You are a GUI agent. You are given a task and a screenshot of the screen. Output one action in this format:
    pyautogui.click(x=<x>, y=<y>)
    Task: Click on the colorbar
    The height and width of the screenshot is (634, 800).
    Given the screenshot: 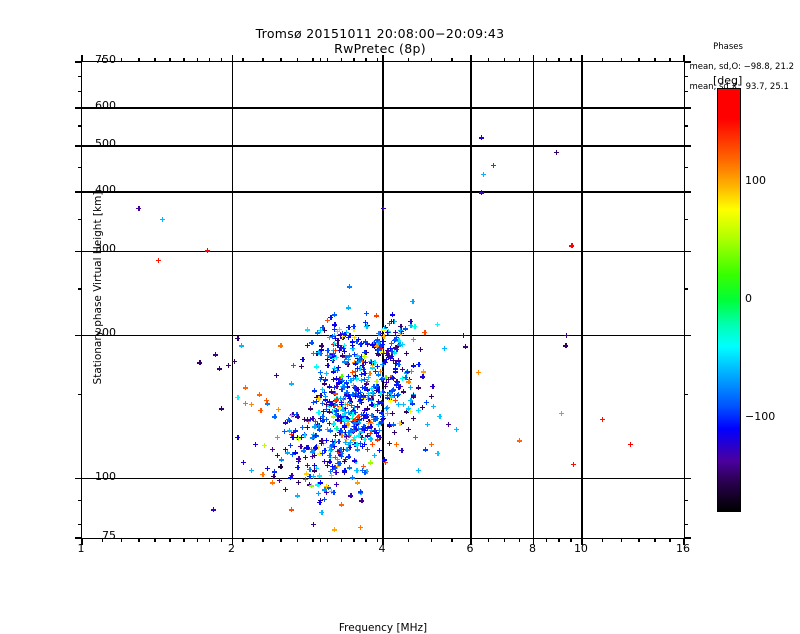 What is the action you would take?
    pyautogui.click(x=729, y=300)
    